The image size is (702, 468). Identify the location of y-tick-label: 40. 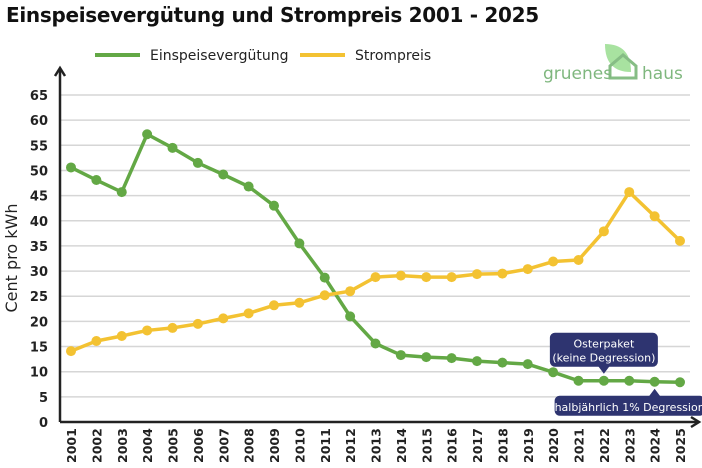
(39, 222).